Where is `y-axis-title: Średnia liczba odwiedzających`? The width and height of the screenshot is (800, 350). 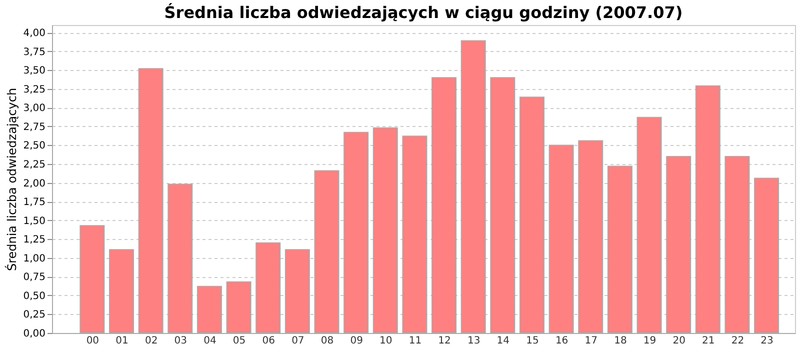
y-axis-title: Średnia liczba odwiedzających is located at coordinates (12, 180).